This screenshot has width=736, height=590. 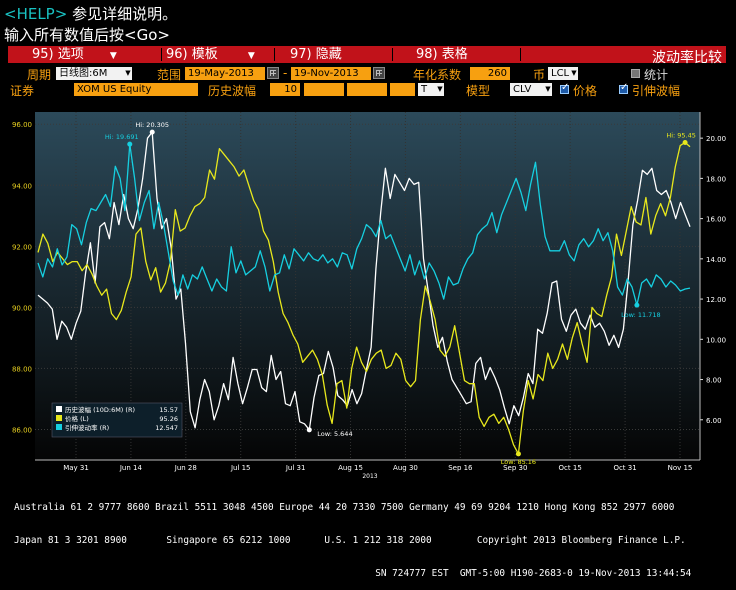 What do you see at coordinates (22, 369) in the screenshot?
I see `left-axis-tick-label: 88.00` at bounding box center [22, 369].